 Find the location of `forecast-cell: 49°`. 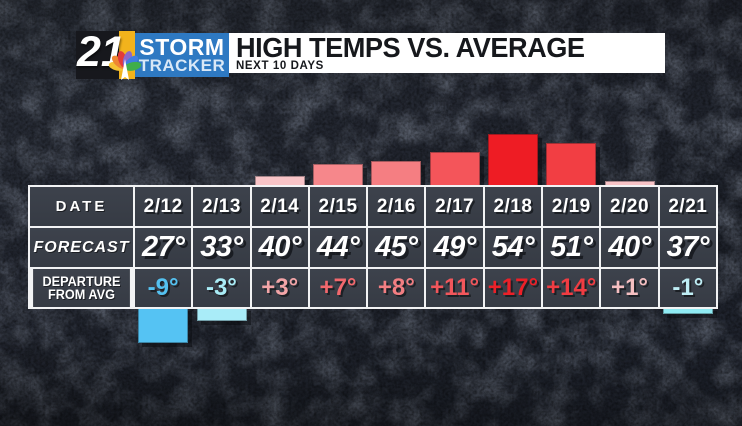

forecast-cell: 49° is located at coordinates (454, 247).